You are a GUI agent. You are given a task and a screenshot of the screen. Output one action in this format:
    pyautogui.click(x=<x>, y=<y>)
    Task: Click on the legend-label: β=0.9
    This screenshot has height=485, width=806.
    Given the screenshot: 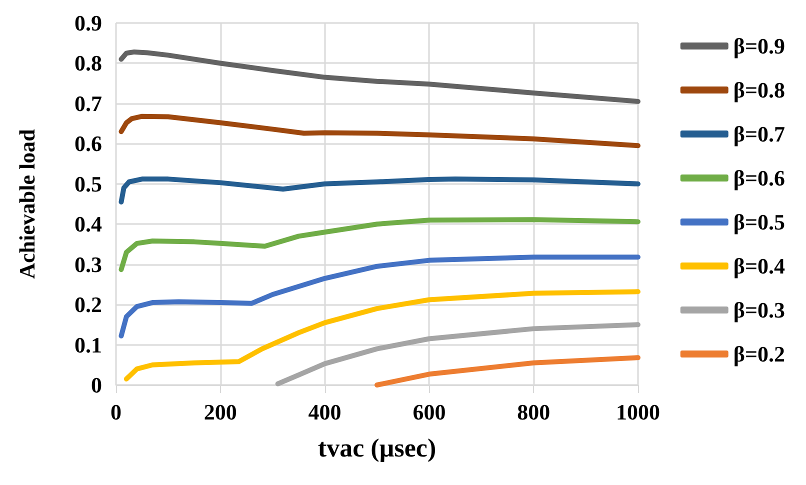 What is the action you would take?
    pyautogui.click(x=759, y=46)
    